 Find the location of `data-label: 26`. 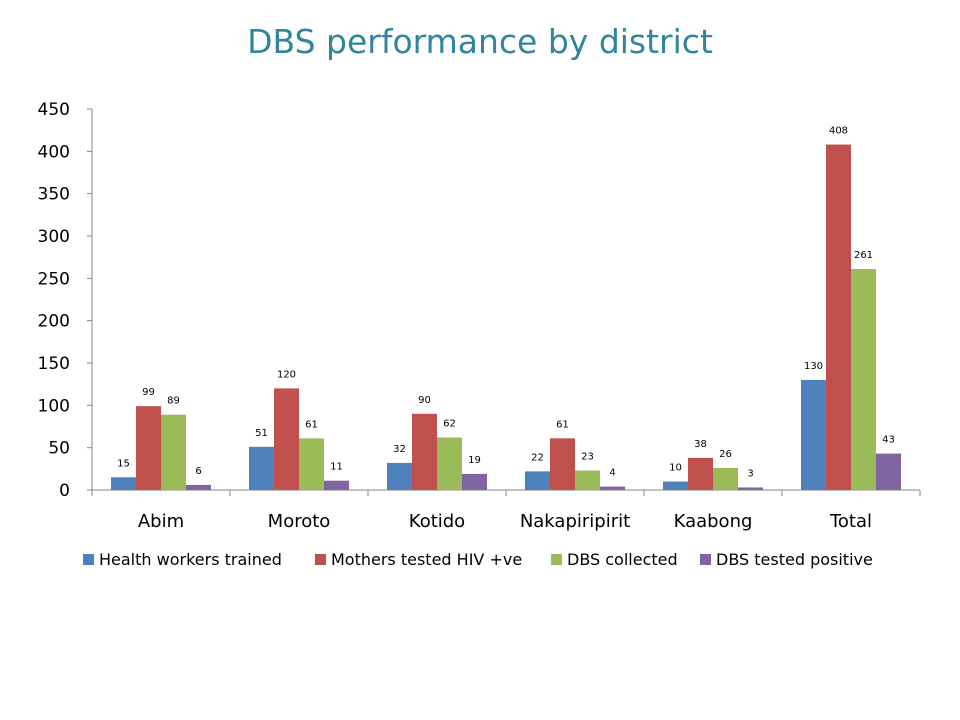

data-label: 26 is located at coordinates (725, 454).